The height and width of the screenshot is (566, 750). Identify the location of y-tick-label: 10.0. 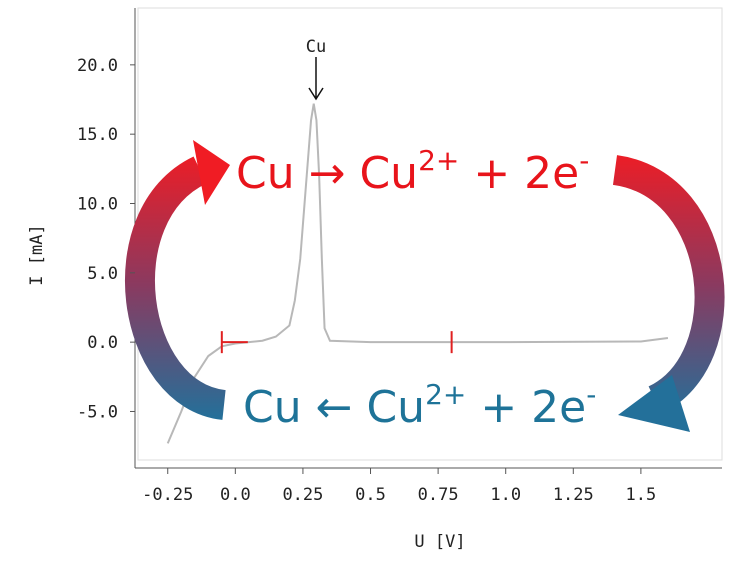
(97, 204).